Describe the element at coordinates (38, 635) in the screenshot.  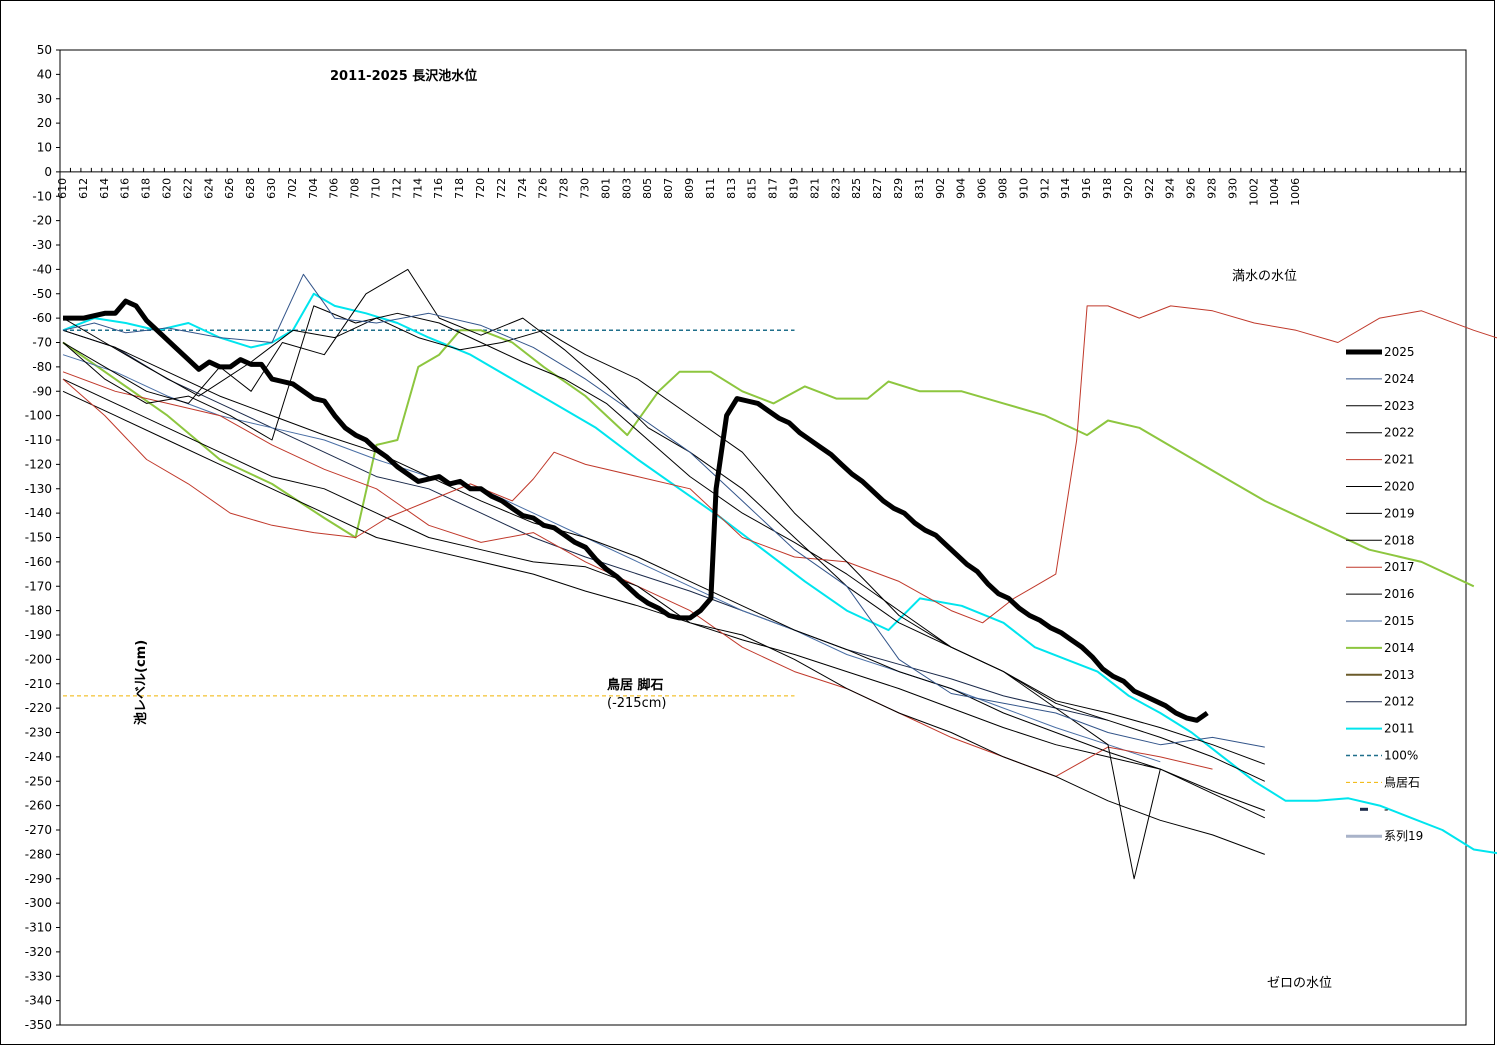
I see `y-tick-label: -190` at that location.